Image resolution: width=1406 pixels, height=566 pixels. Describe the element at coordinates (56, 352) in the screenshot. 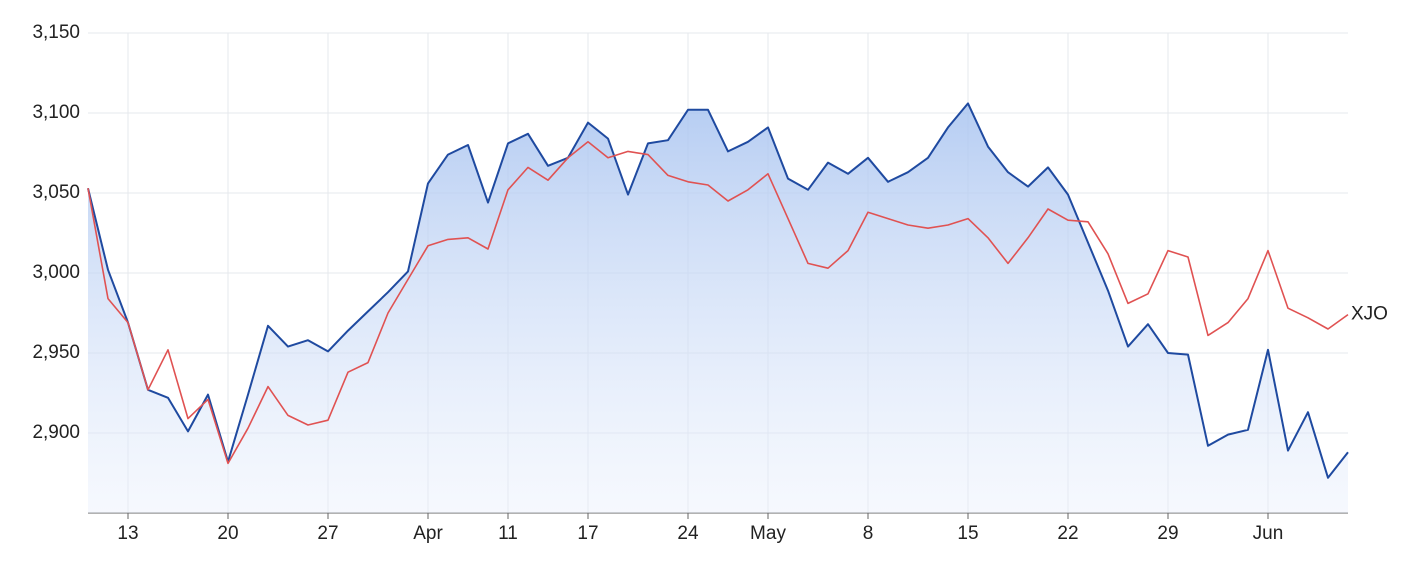

I see `y-tick-label: 2,950` at that location.